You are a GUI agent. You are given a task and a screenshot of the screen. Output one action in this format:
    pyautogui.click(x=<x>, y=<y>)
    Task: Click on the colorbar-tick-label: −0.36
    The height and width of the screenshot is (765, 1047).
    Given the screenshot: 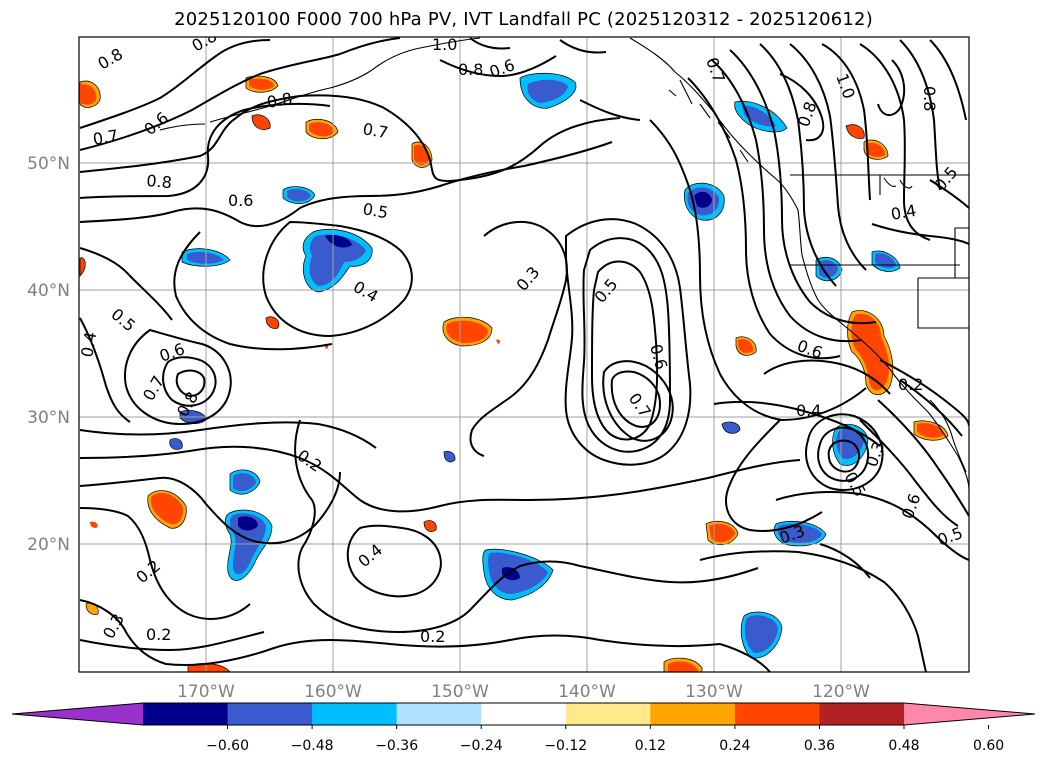 What is the action you would take?
    pyautogui.click(x=396, y=746)
    